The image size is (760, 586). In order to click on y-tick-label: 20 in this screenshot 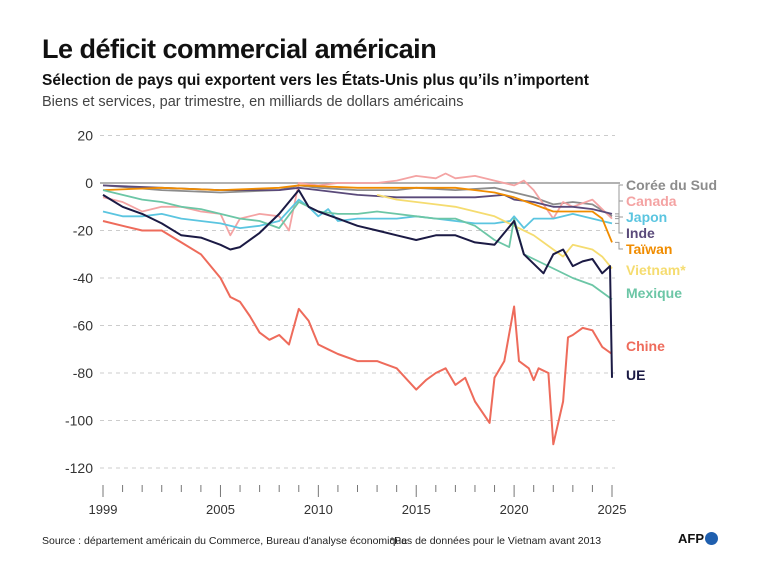, I will do `click(85, 136)`.